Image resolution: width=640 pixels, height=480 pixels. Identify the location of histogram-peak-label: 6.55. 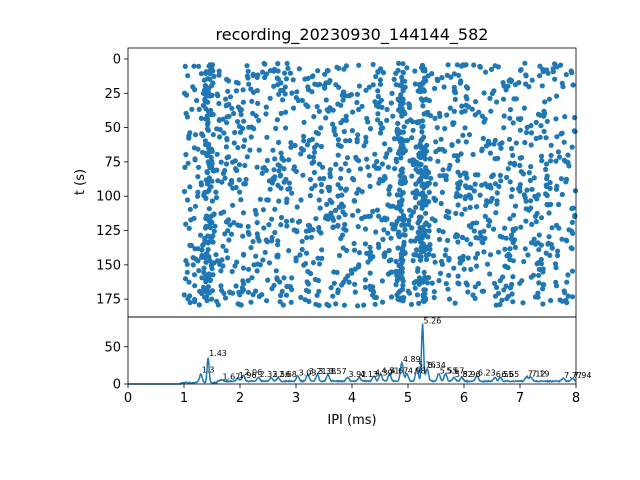
(505, 374).